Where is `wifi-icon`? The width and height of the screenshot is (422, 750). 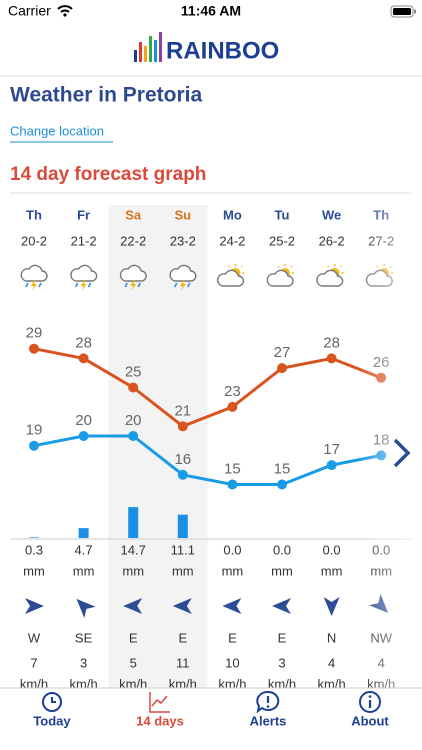
wifi-icon is located at coordinates (65, 9).